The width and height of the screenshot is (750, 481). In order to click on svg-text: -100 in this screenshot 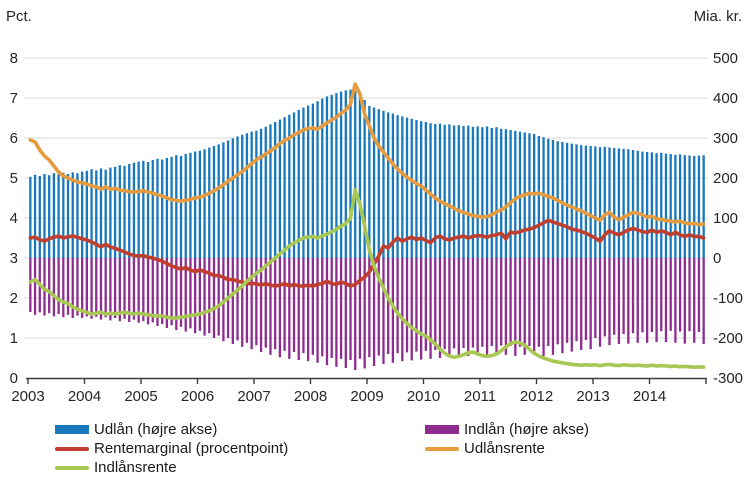, I will do `click(728, 298)`.